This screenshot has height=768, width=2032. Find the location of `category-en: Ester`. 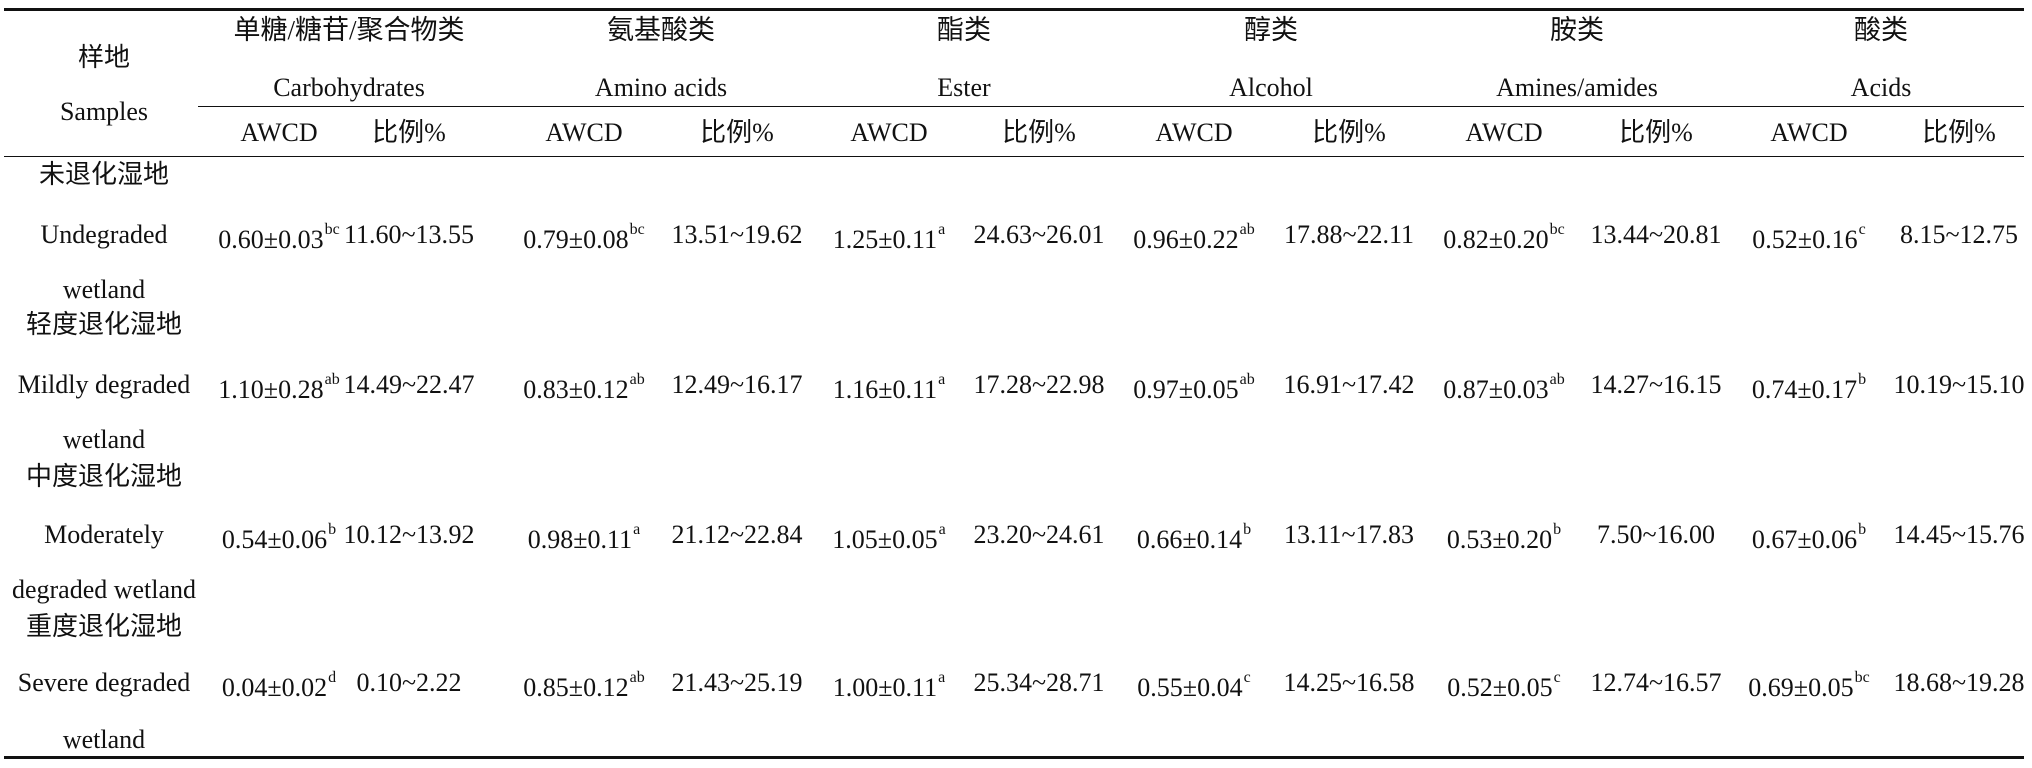

category-en: Ester is located at coordinates (964, 87).